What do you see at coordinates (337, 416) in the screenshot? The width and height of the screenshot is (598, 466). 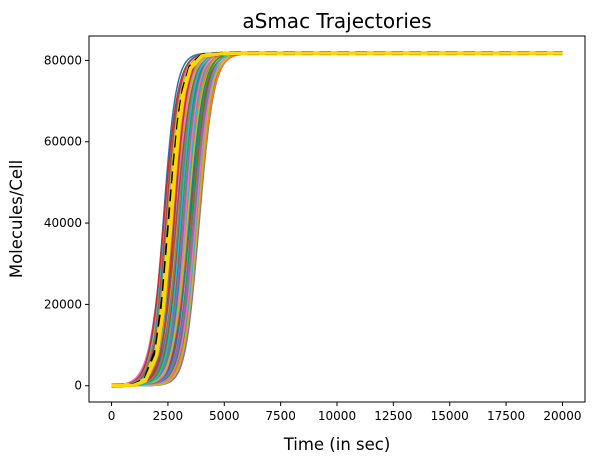 I see `x-tick-label: 10000` at bounding box center [337, 416].